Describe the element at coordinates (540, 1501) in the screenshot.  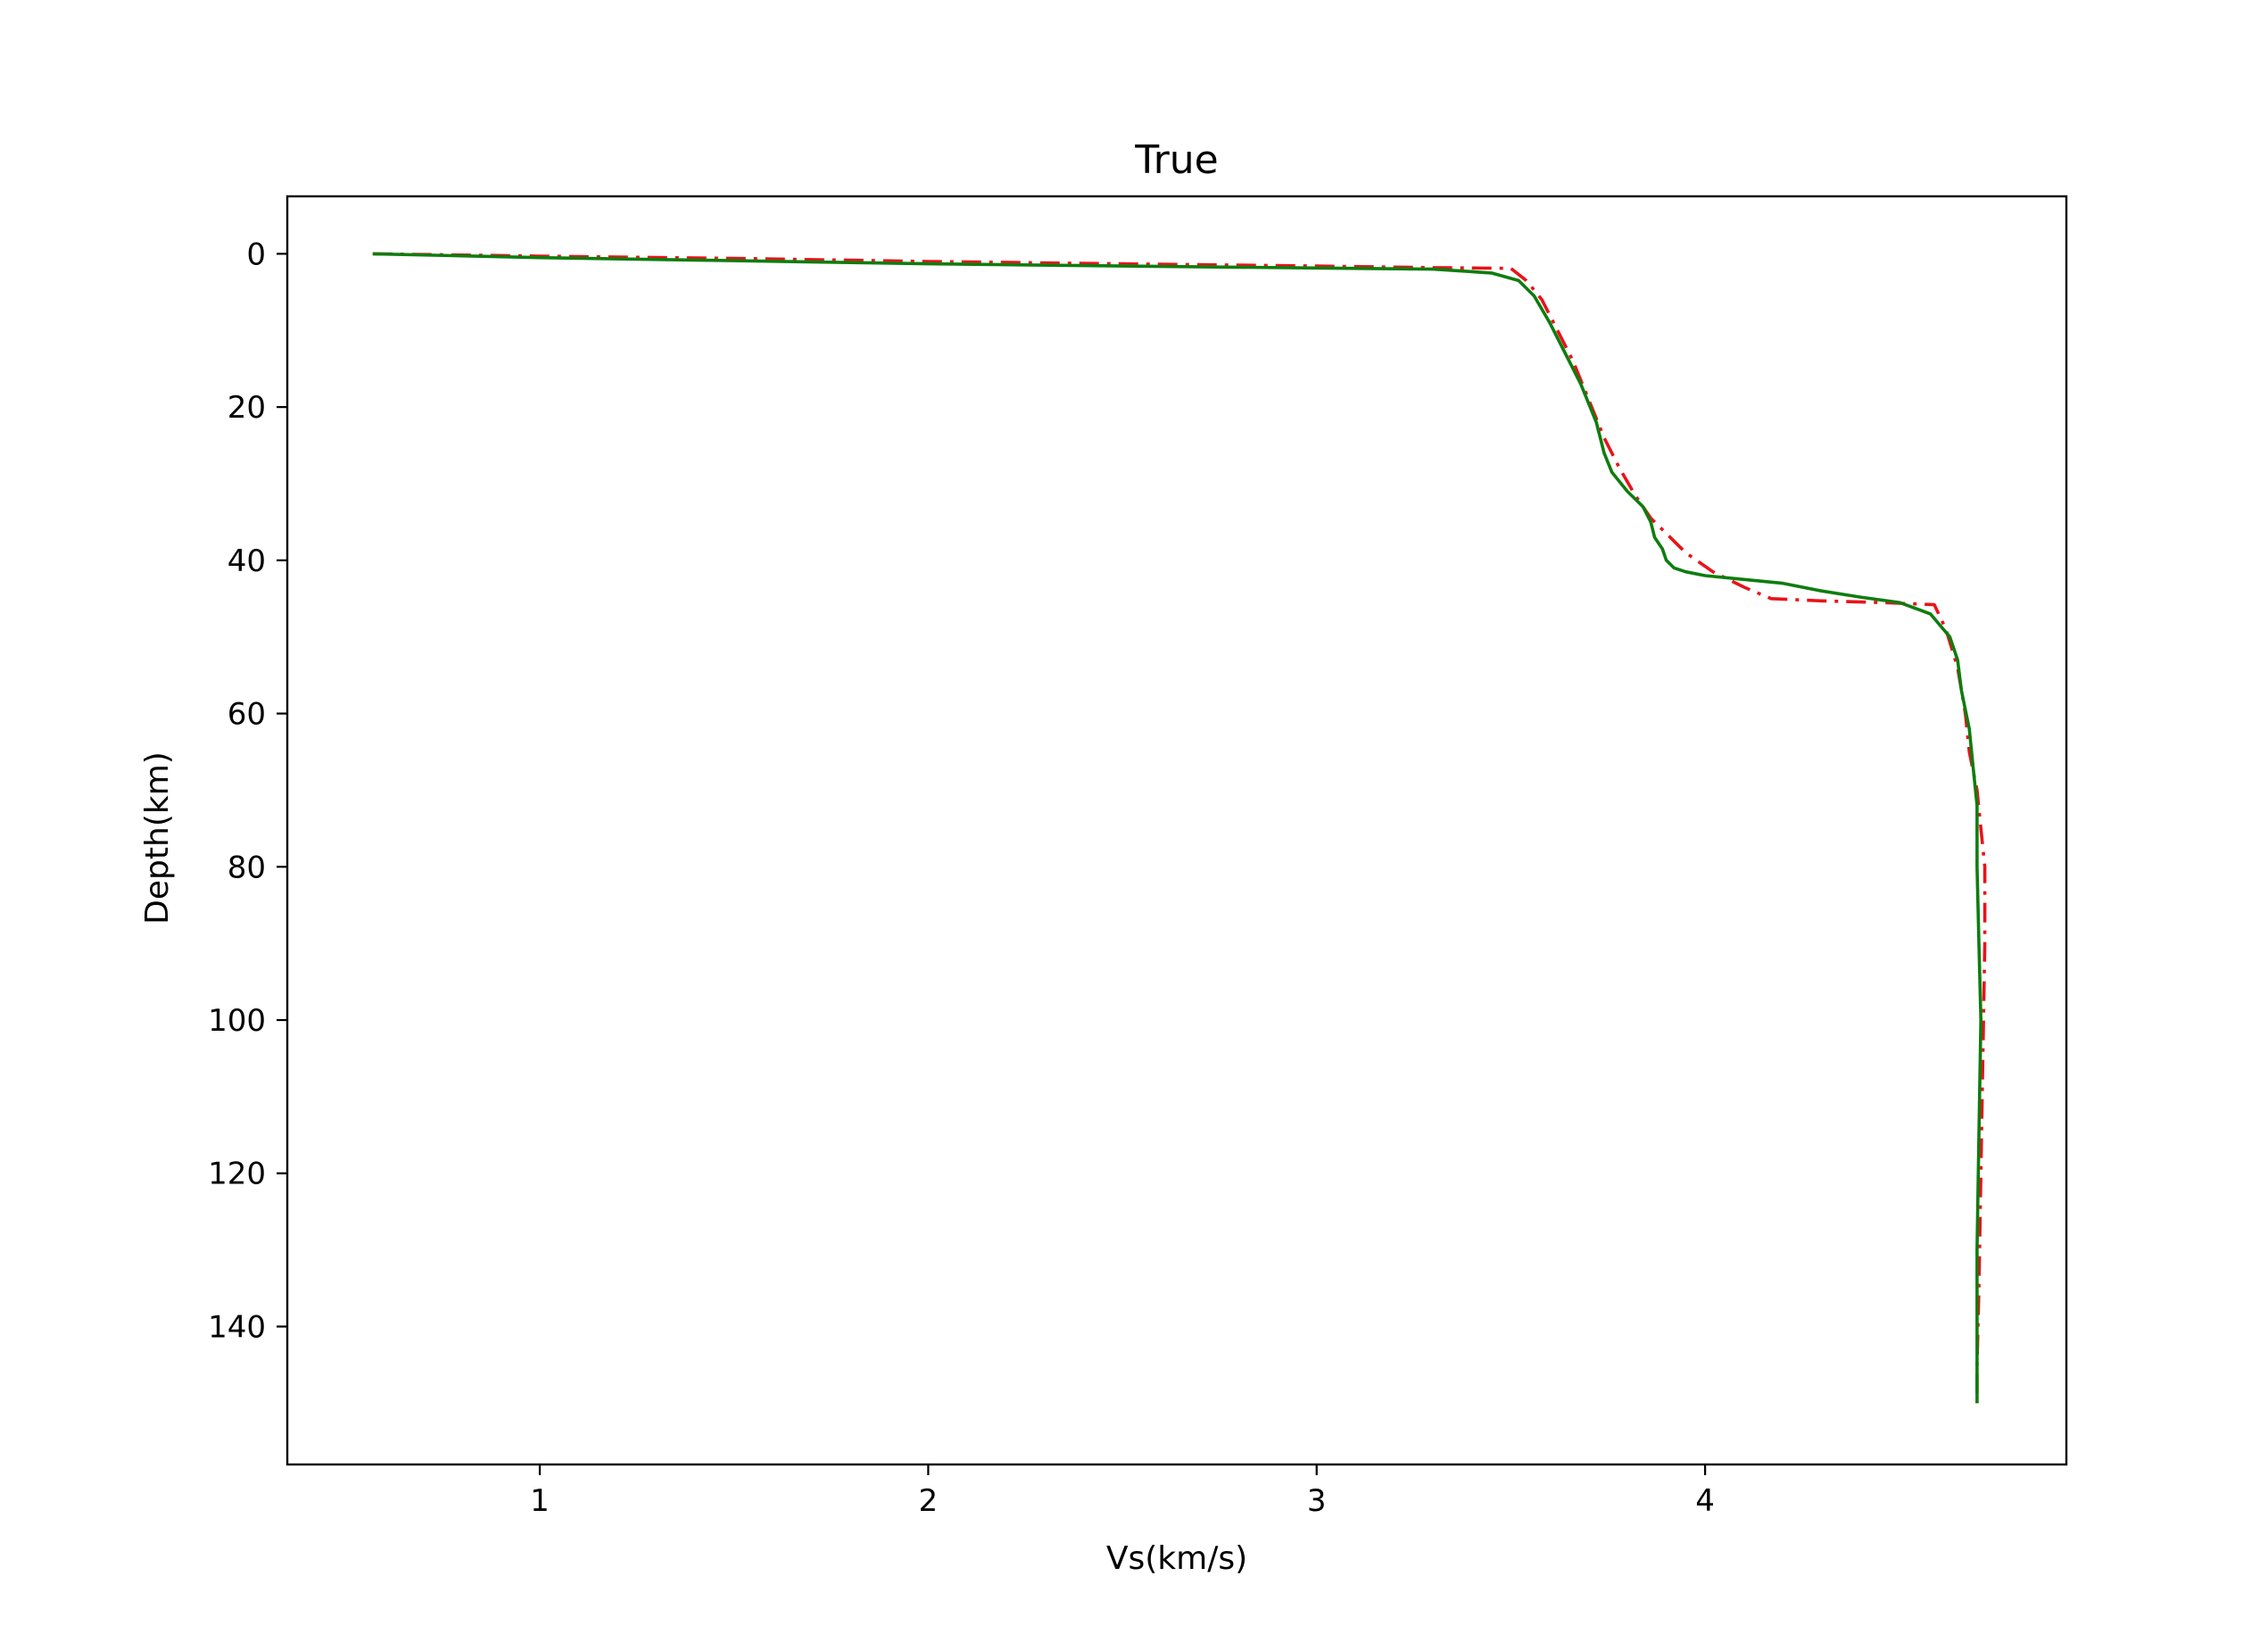
I see `x-tick-label: 1` at that location.